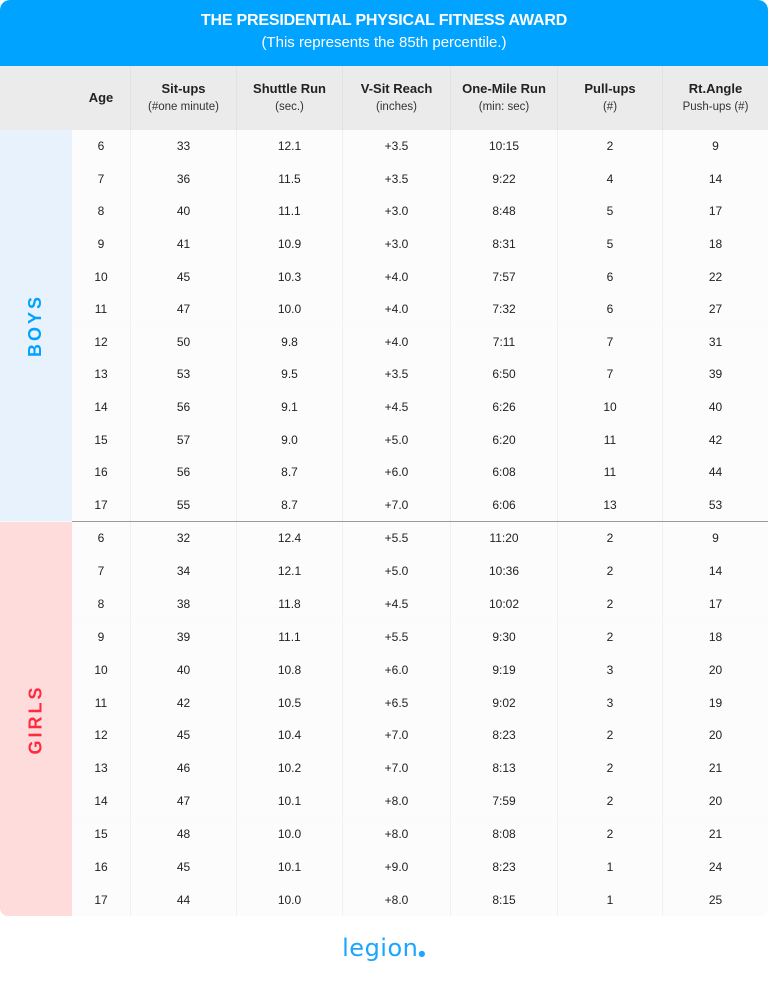  What do you see at coordinates (289, 179) in the screenshot?
I see `table-cell: 11.5` at bounding box center [289, 179].